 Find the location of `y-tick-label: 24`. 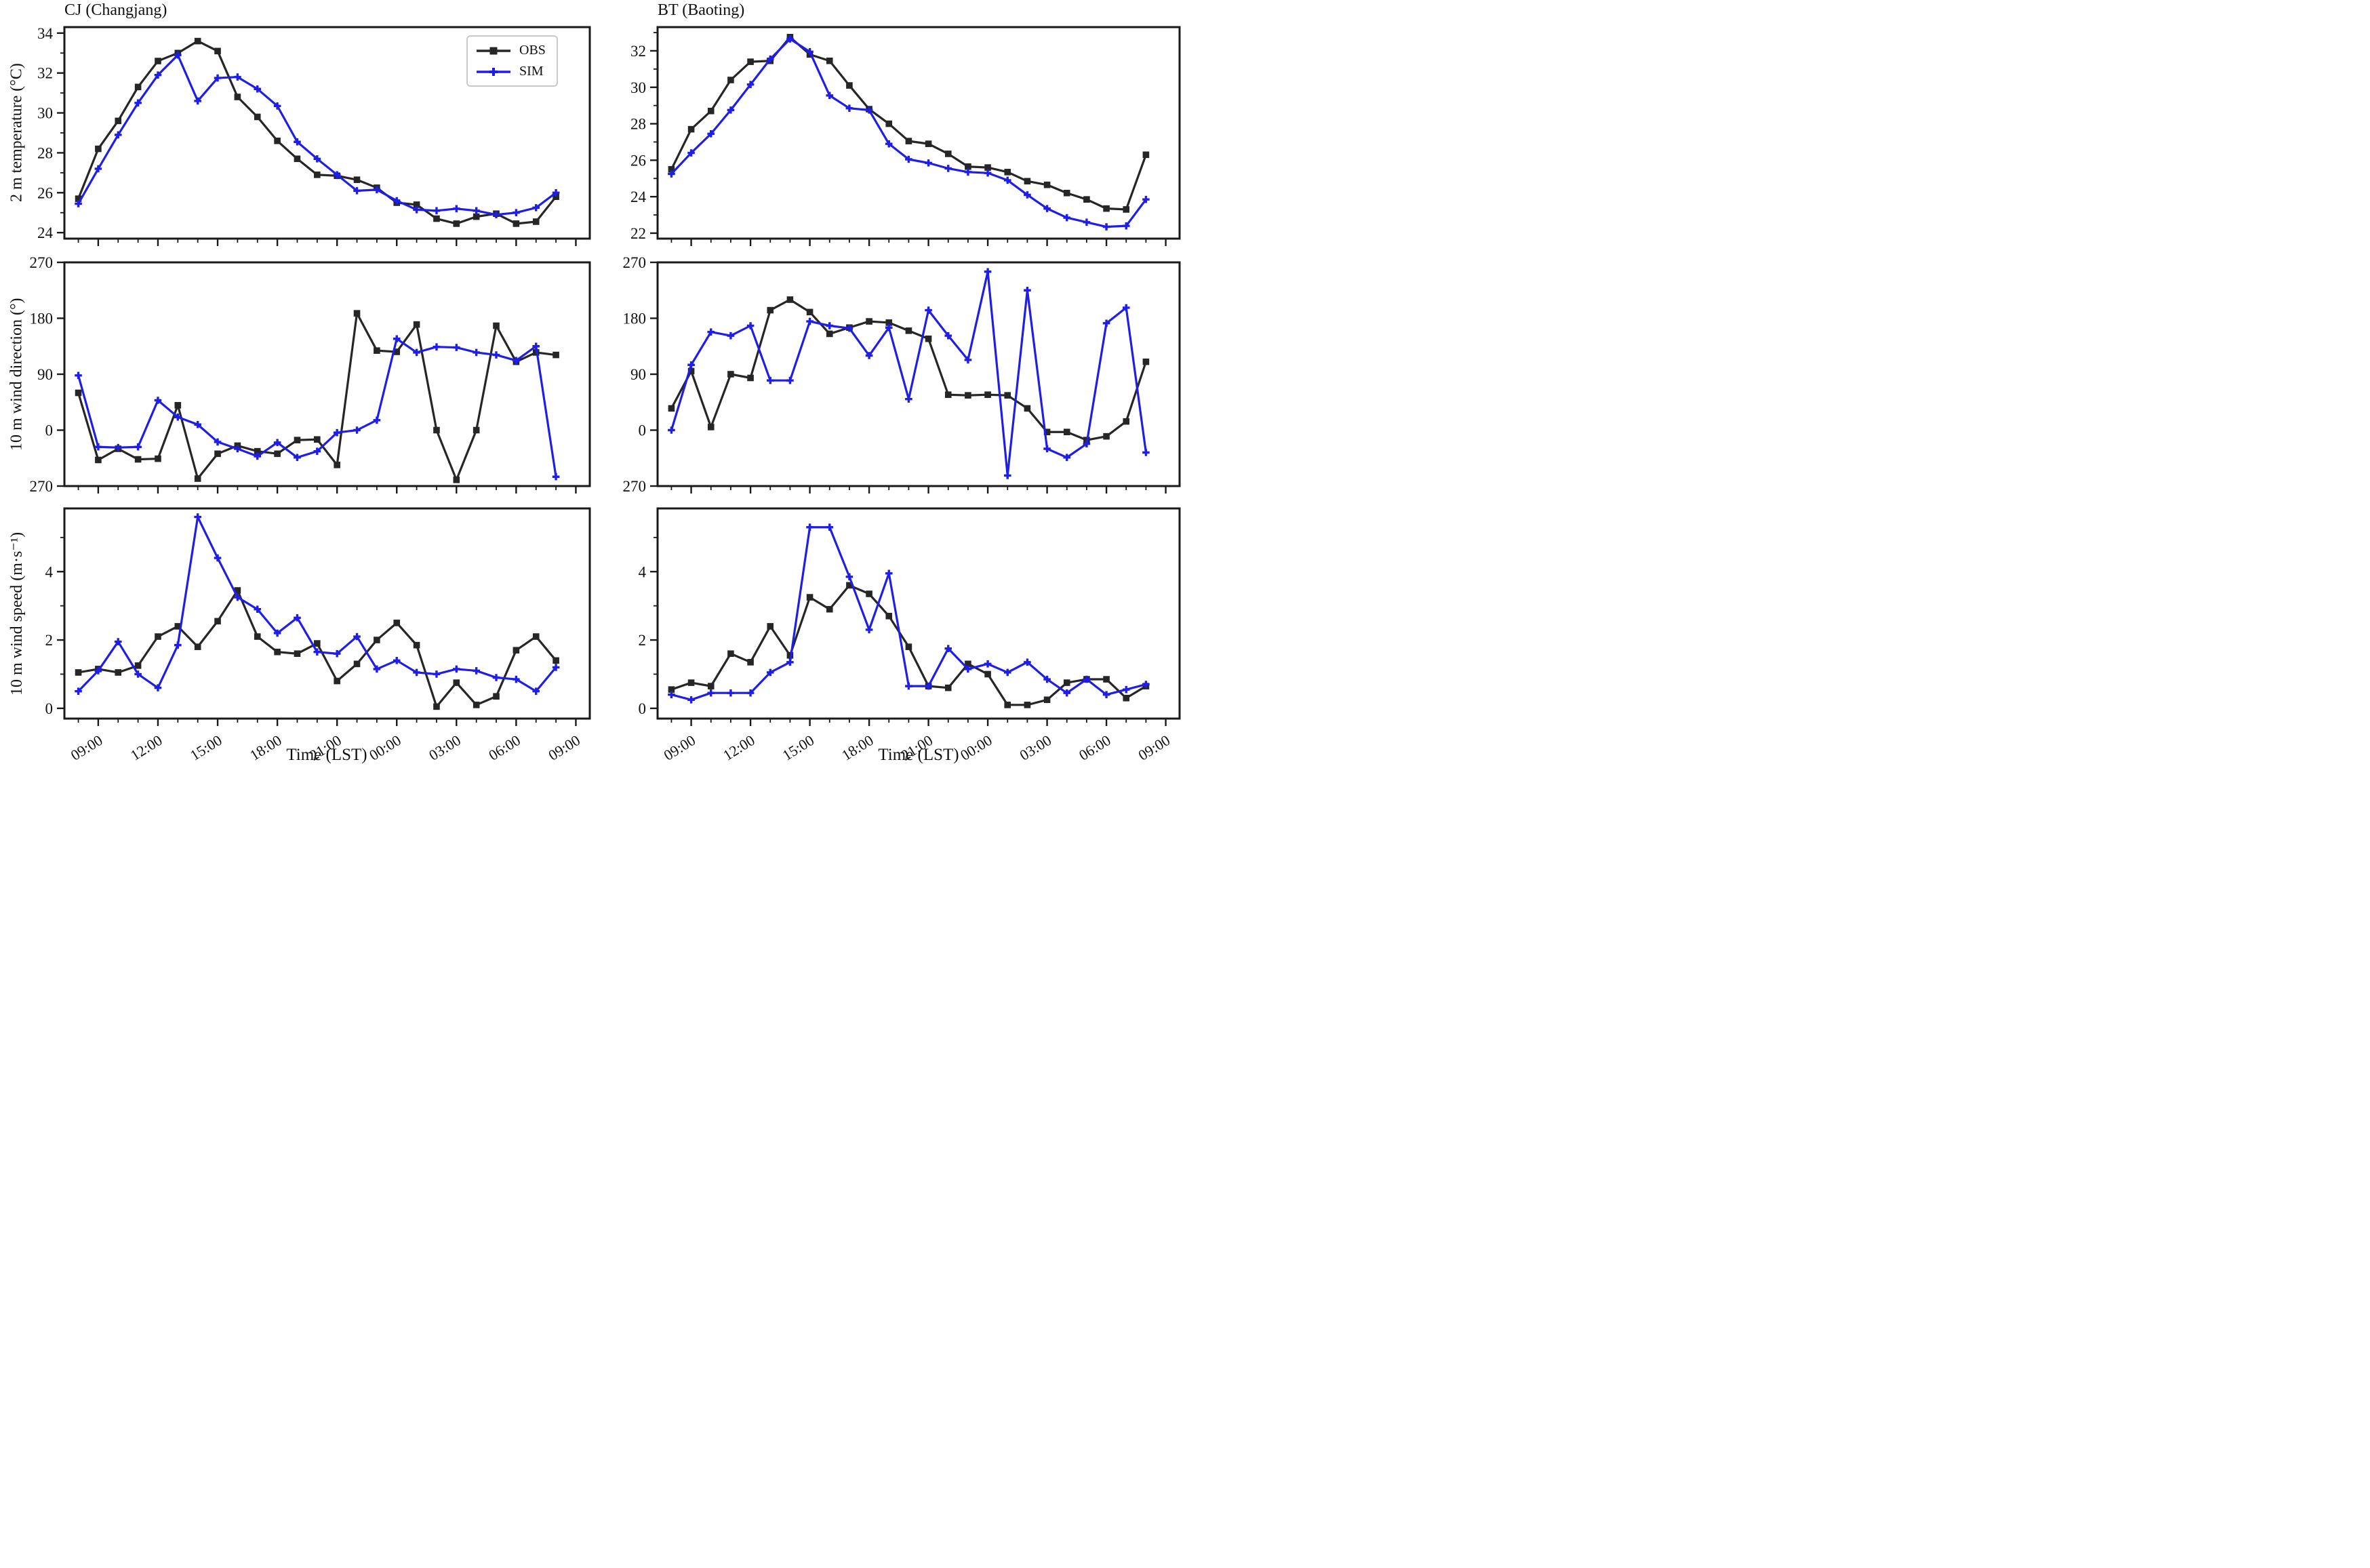

y-tick-label: 24 is located at coordinates (638, 197).